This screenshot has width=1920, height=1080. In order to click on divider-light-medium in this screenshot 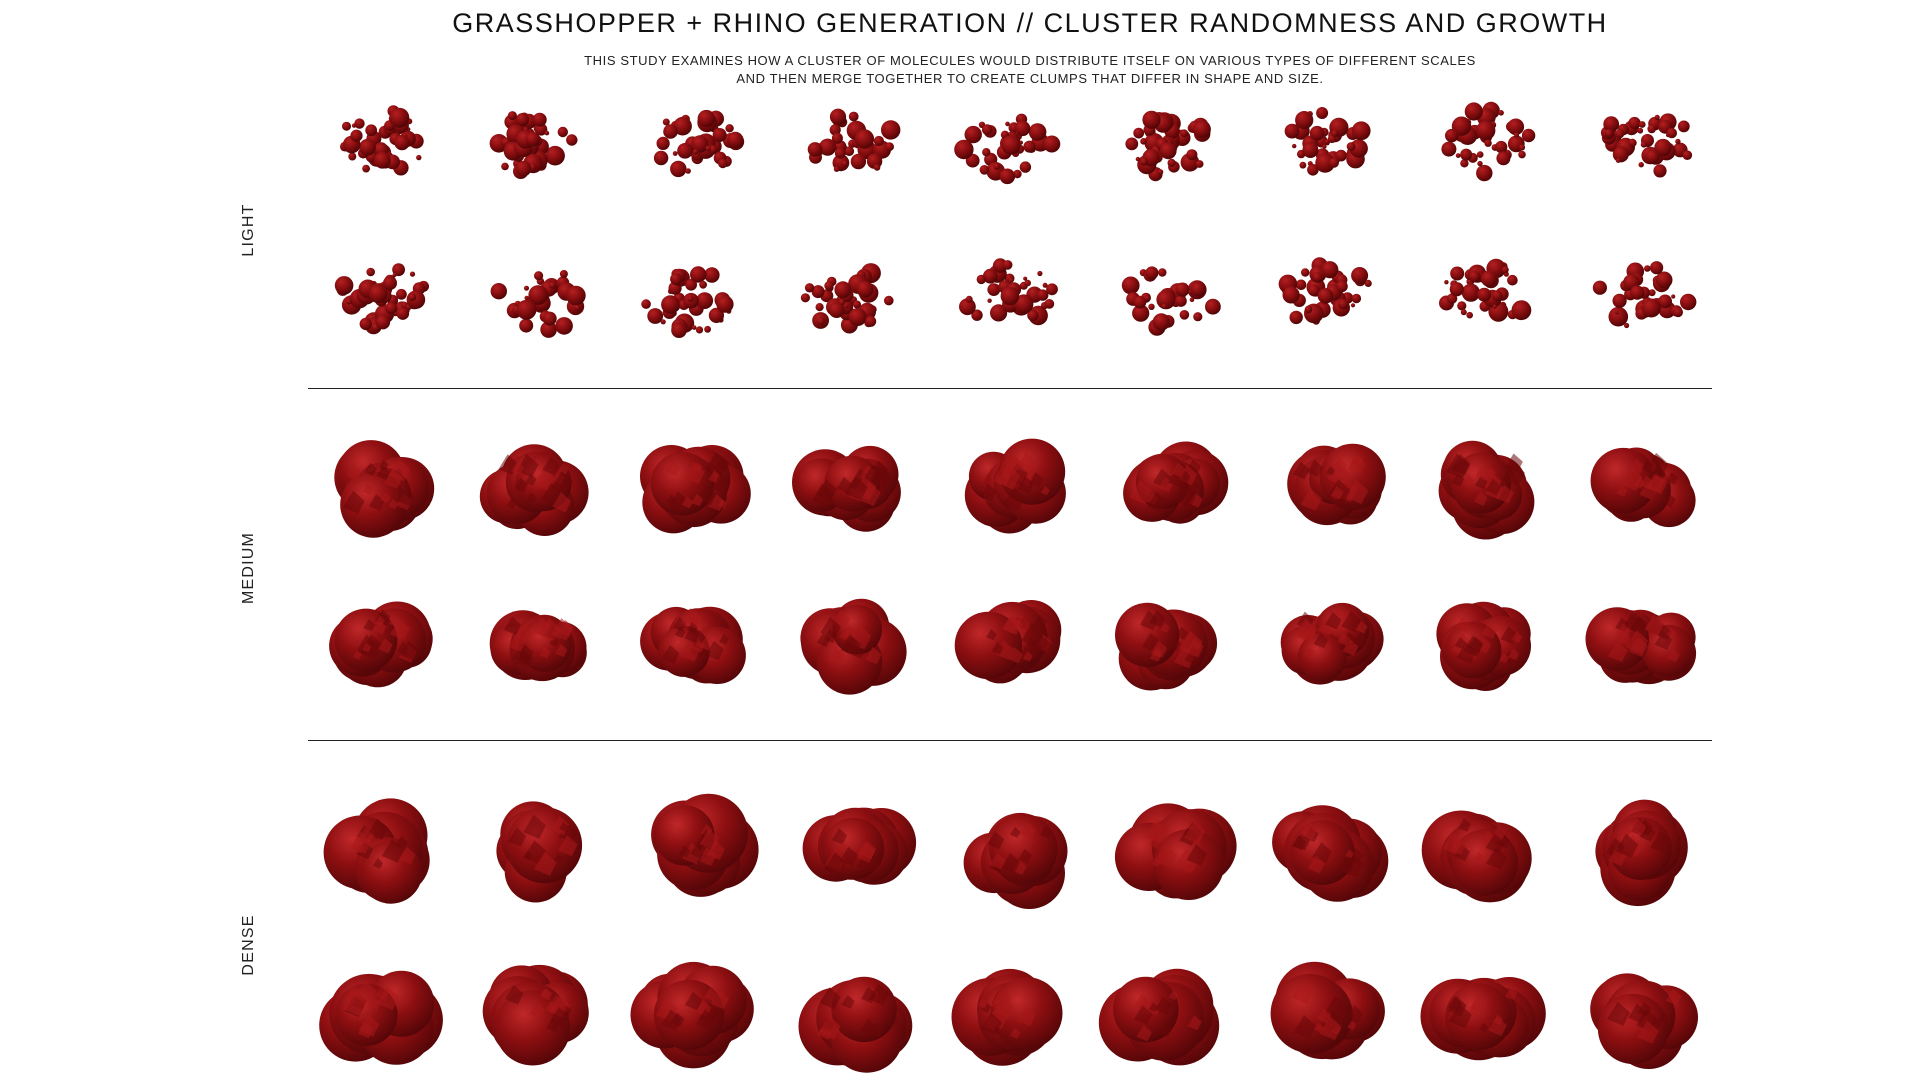, I will do `click(1010, 388)`.